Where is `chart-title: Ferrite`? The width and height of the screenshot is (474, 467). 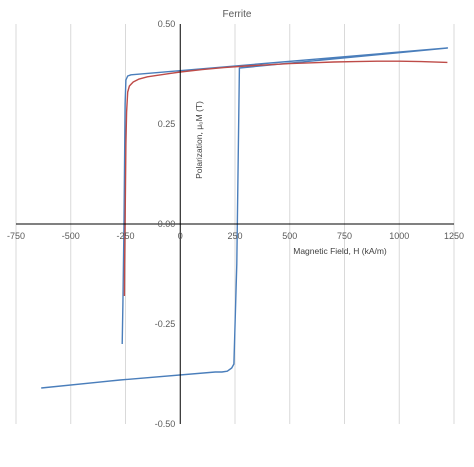 chart-title: Ferrite is located at coordinates (237, 14).